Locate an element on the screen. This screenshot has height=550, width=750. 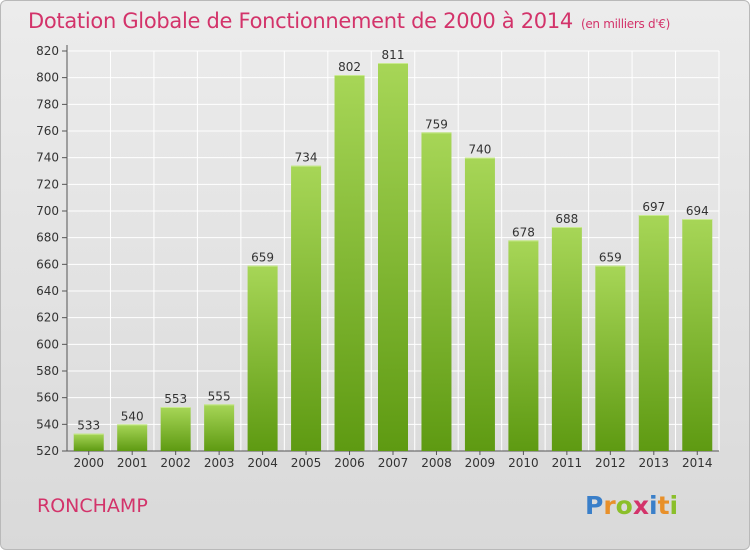
bar-value-label: 802 is located at coordinates (349, 67).